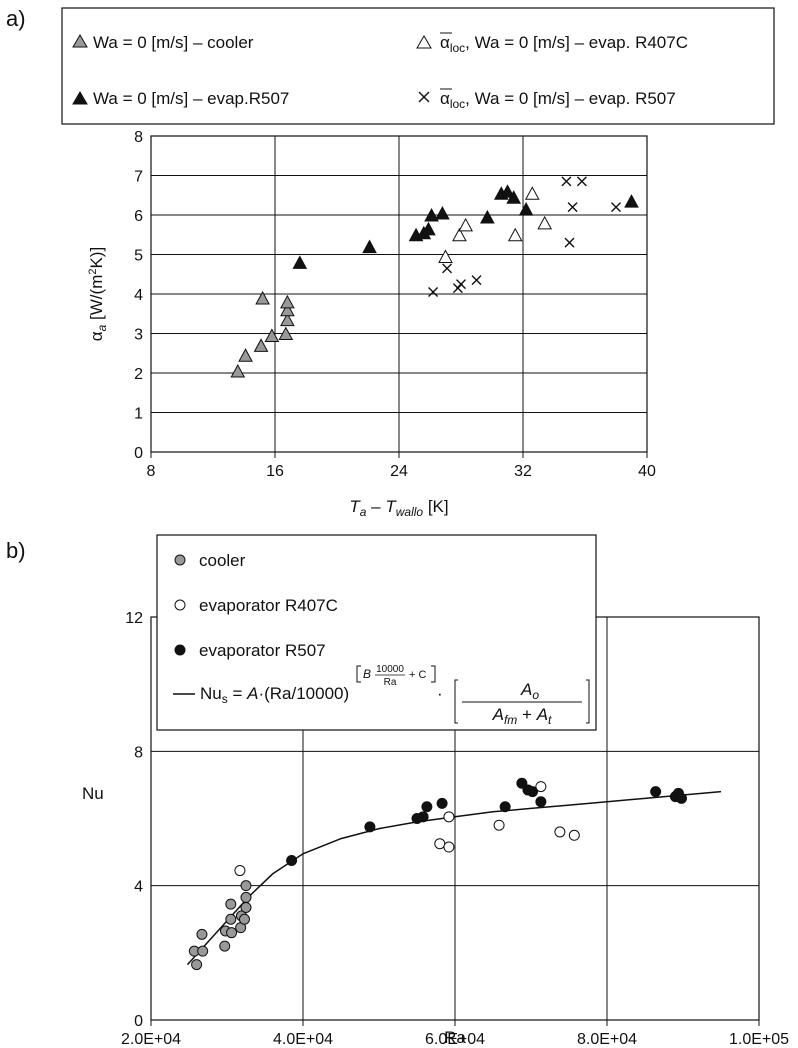 This screenshot has width=798, height=1048. Describe the element at coordinates (390, 669) in the screenshot. I see `svg-text: 10000` at that location.